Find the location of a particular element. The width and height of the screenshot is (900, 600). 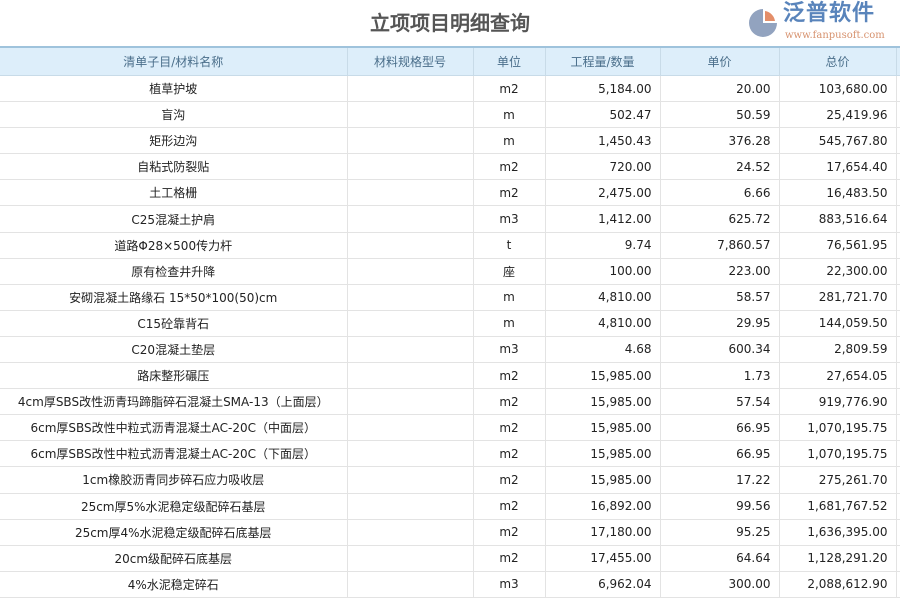

cell-quantity: 17,455.00 is located at coordinates (603, 558).